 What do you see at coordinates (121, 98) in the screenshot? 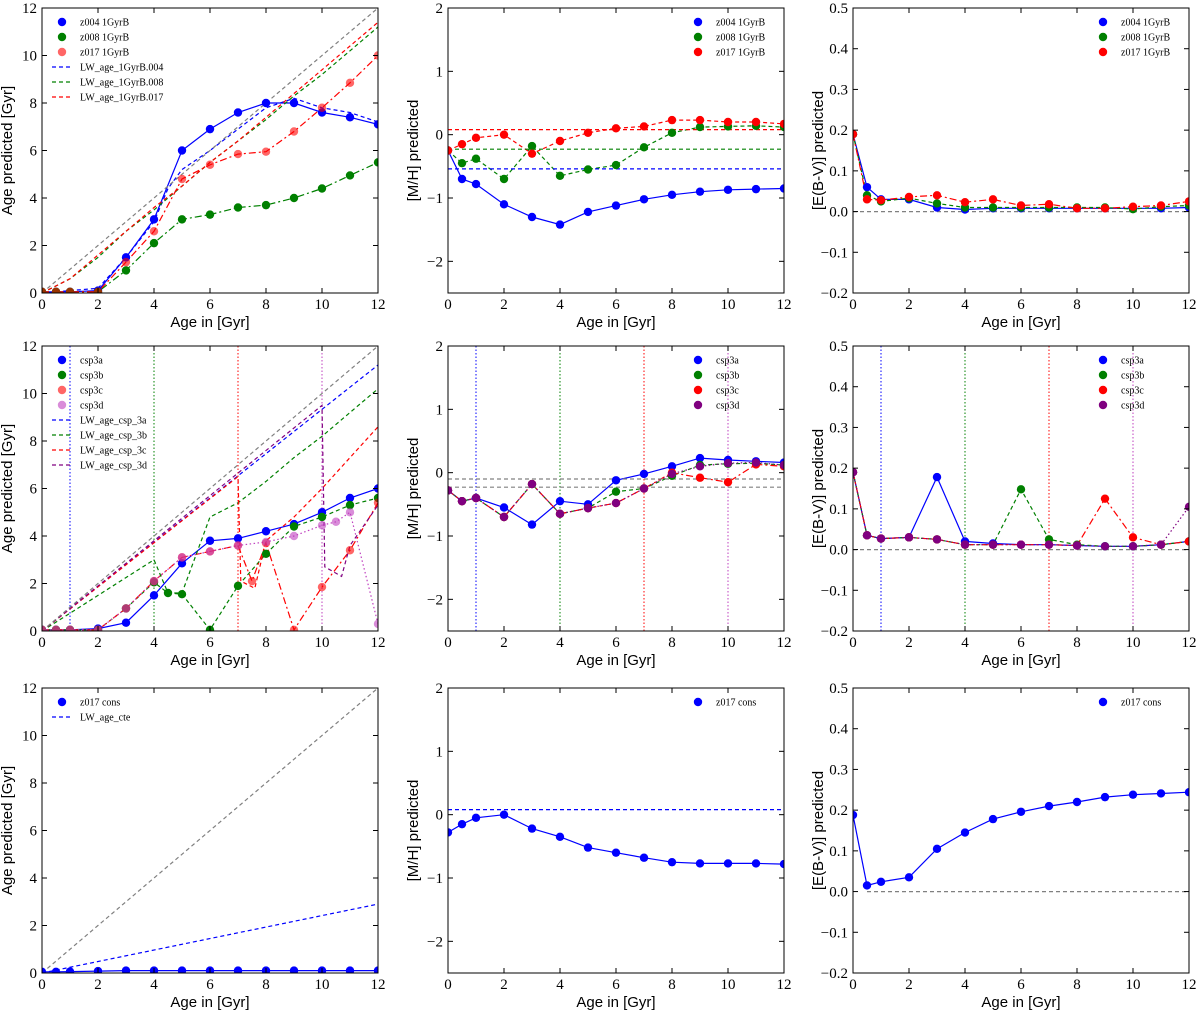
I see `legend-label: LW_age_1GyrB.017` at bounding box center [121, 98].